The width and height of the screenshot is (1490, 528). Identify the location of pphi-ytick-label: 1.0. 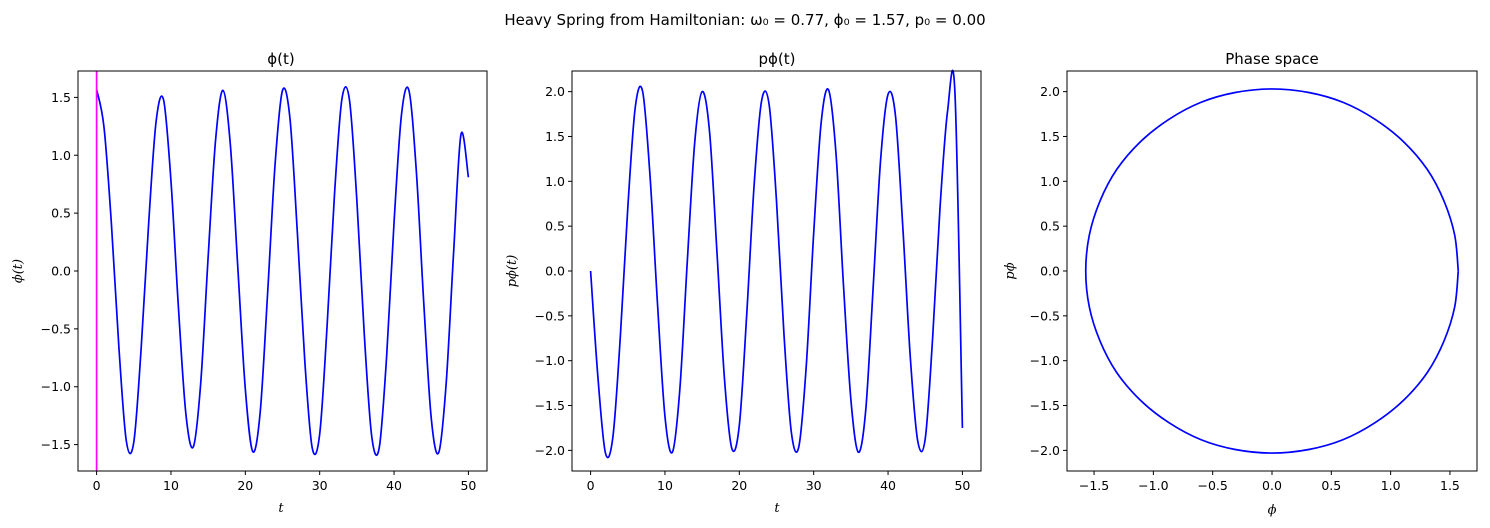
(555, 181).